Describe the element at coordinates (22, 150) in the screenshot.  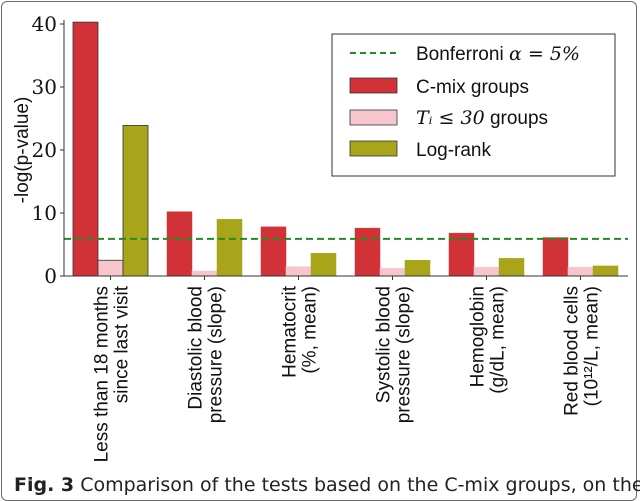
I see `y-axis-label: -log(p-value)` at that location.